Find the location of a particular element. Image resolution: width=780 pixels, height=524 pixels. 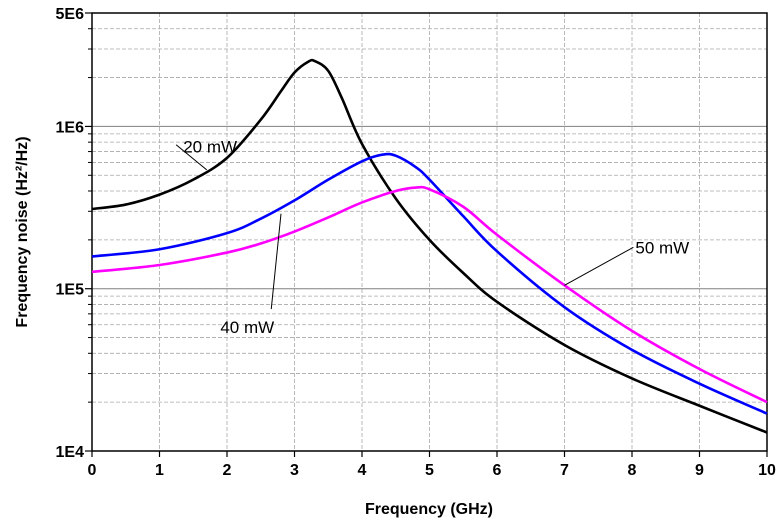

x-tick-label: 0 is located at coordinates (92, 470).